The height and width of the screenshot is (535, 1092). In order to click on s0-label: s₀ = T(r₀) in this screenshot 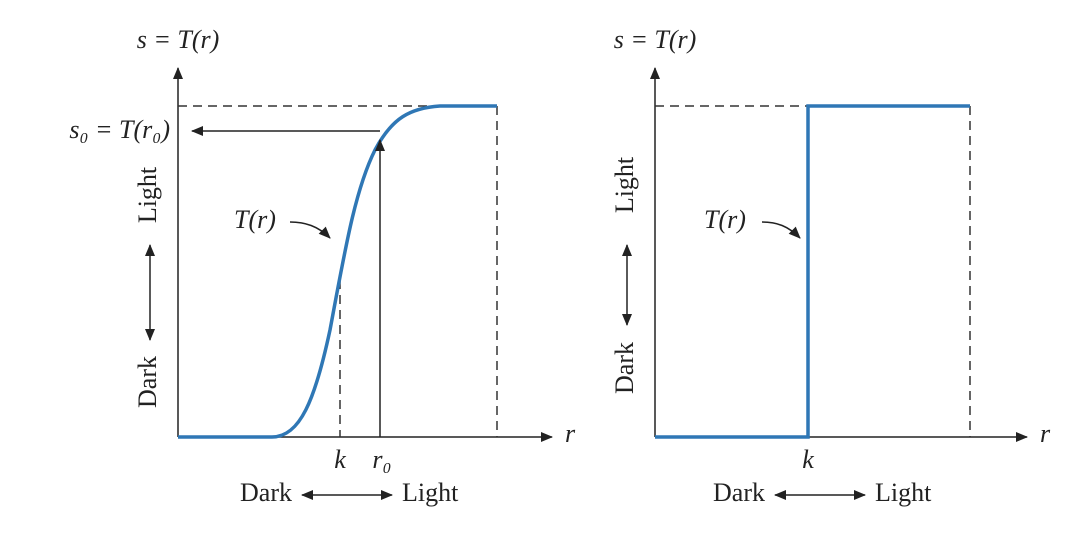, I will do `click(119, 129)`.